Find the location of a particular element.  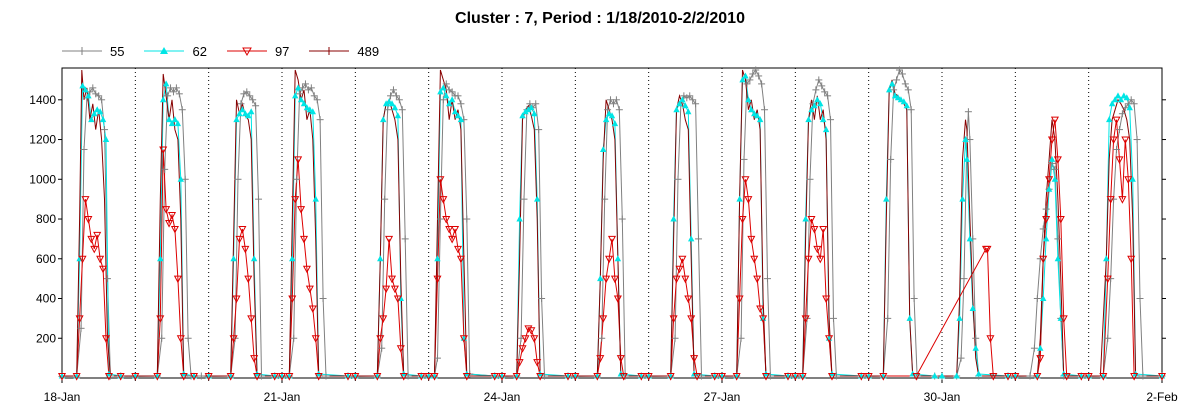

legend-item-97: 97 is located at coordinates (257, 51).